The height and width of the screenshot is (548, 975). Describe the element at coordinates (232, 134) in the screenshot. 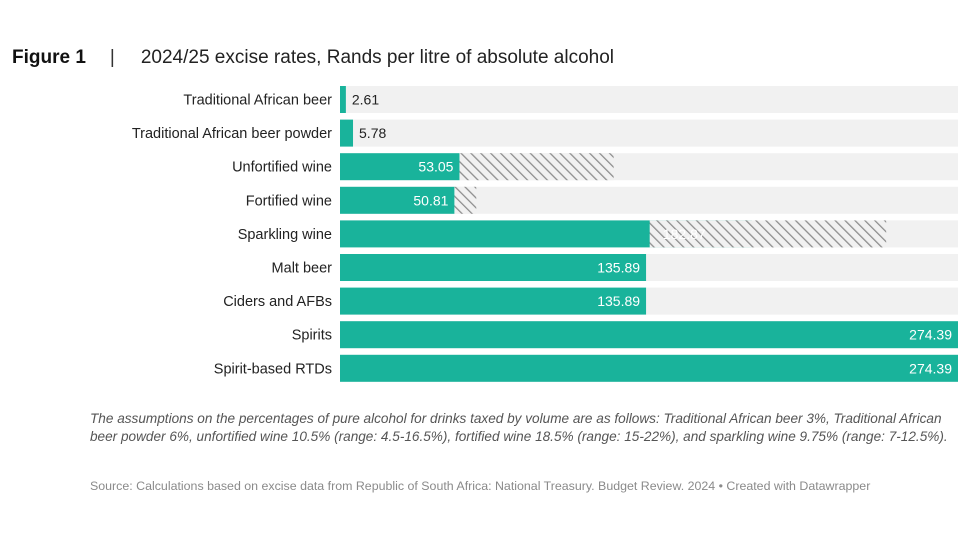

I see `category-label: Traditional African beer powder` at that location.